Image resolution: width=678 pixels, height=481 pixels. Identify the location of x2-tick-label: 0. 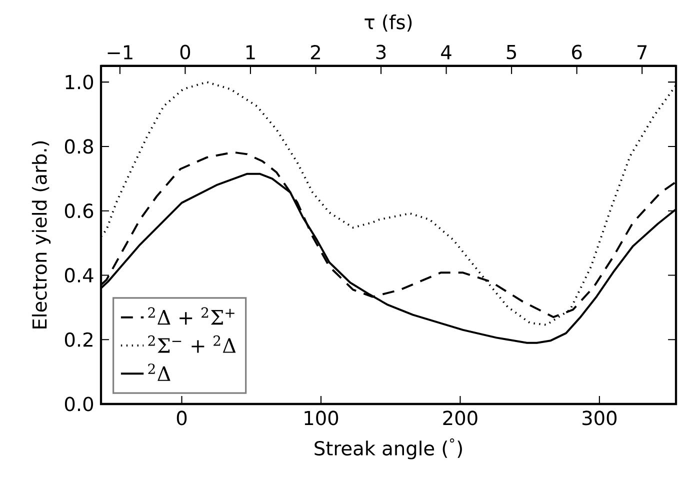
(185, 52).